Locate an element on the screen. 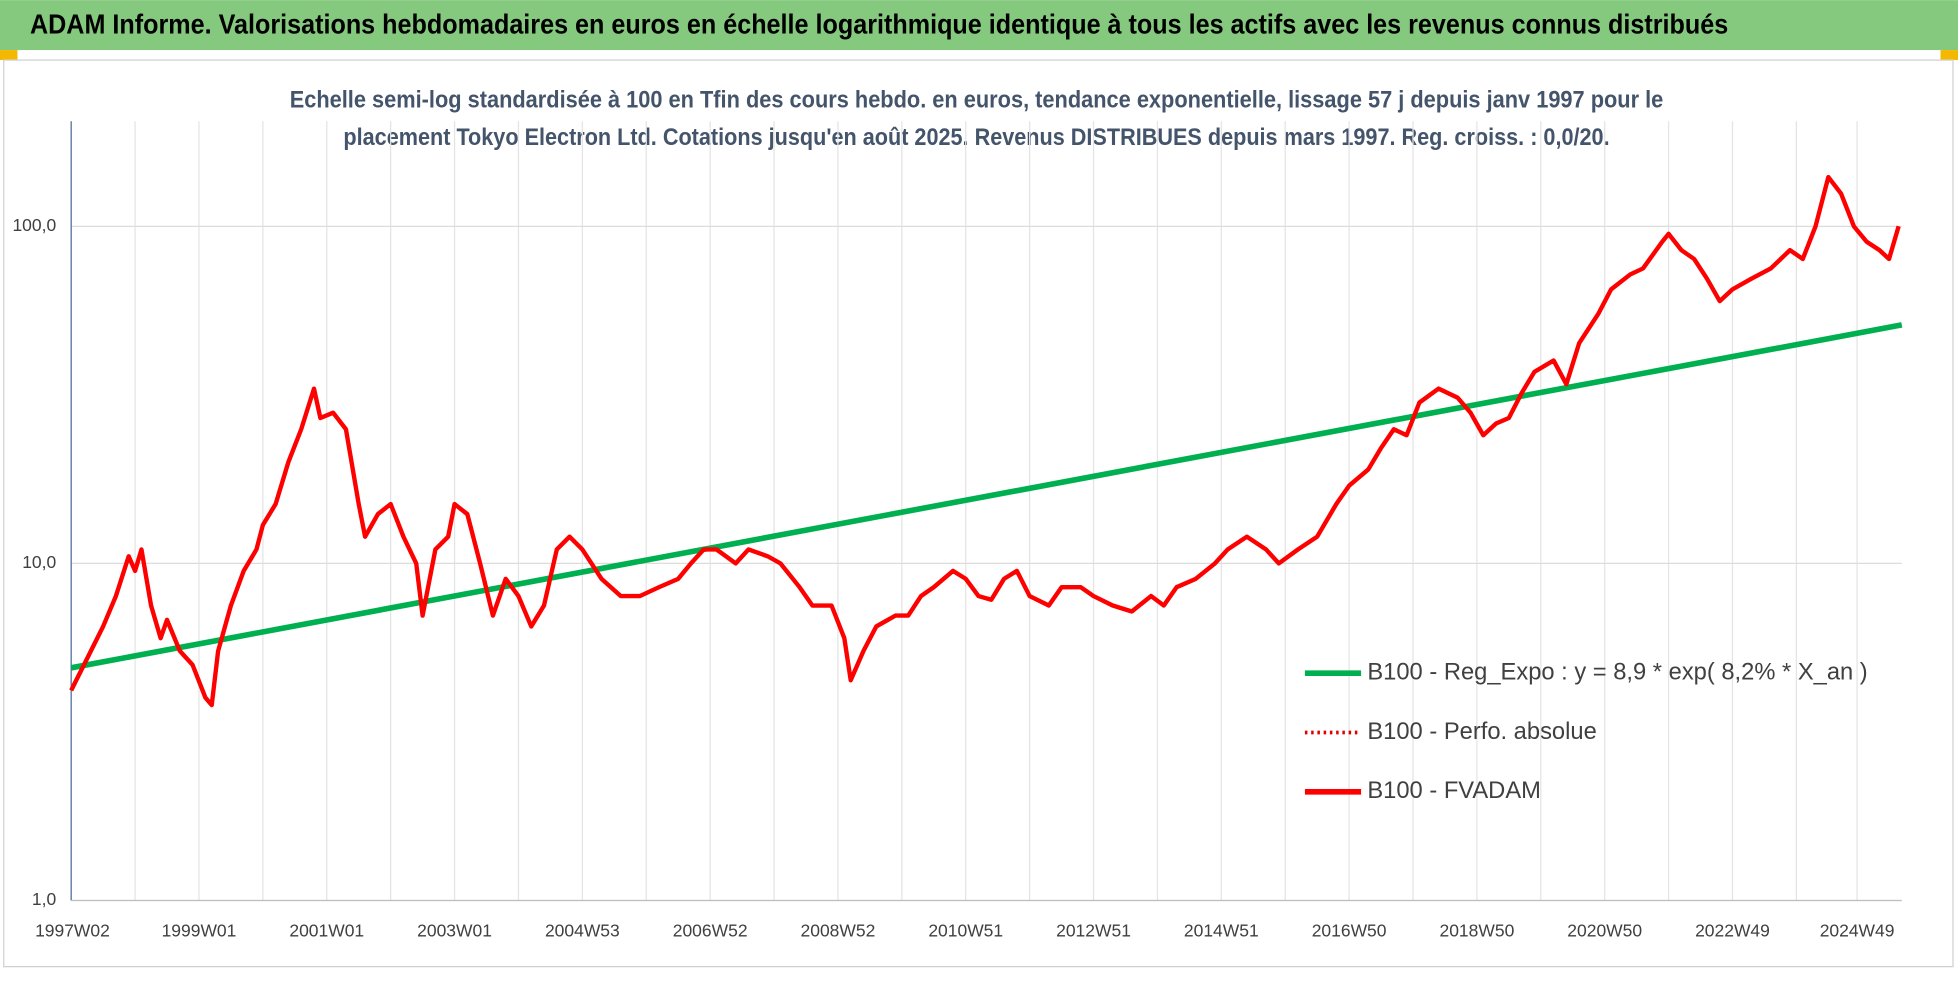  x-tick-label: 2012W51 is located at coordinates (1093, 930).